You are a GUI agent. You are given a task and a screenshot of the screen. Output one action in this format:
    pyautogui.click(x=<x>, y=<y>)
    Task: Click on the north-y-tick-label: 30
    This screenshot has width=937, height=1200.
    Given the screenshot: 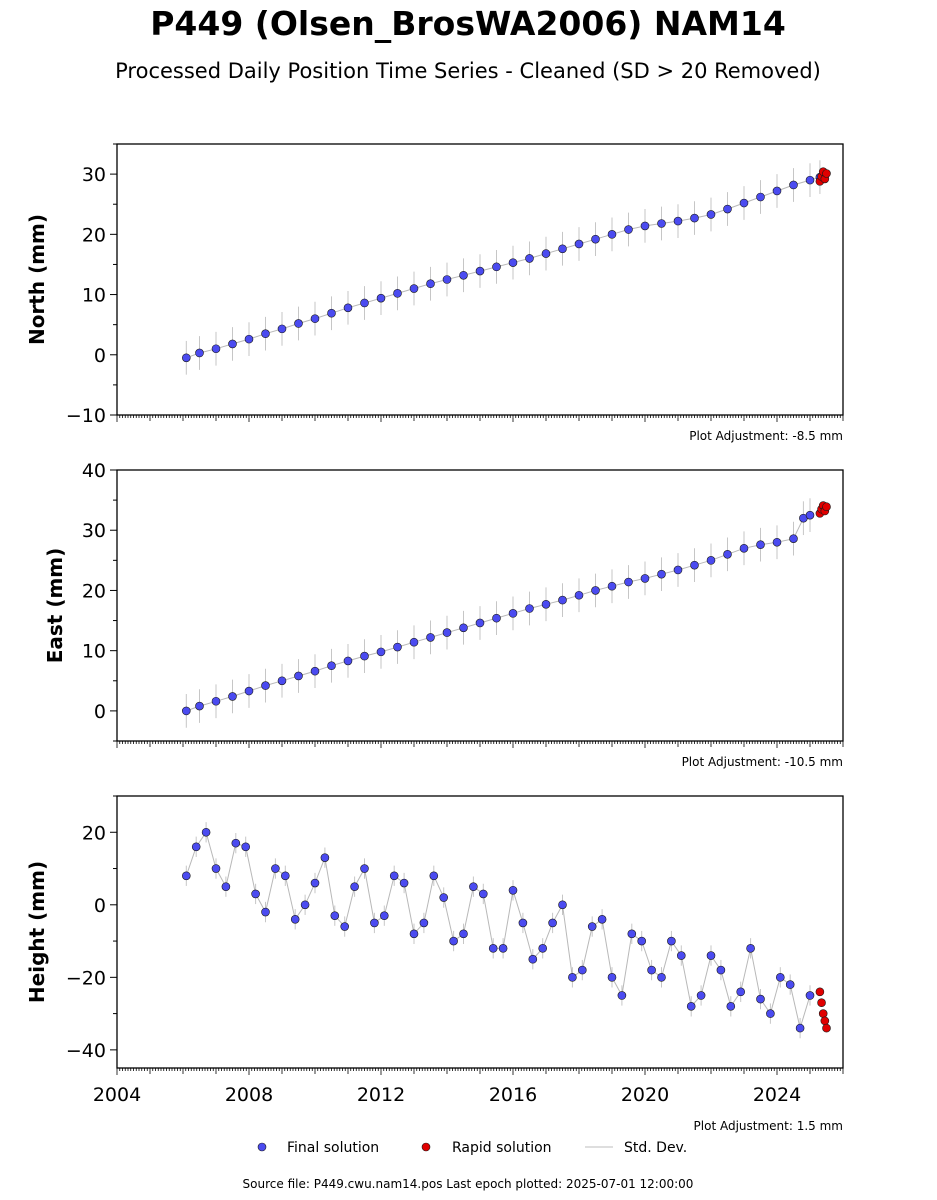 What is the action you would take?
    pyautogui.click(x=94, y=175)
    